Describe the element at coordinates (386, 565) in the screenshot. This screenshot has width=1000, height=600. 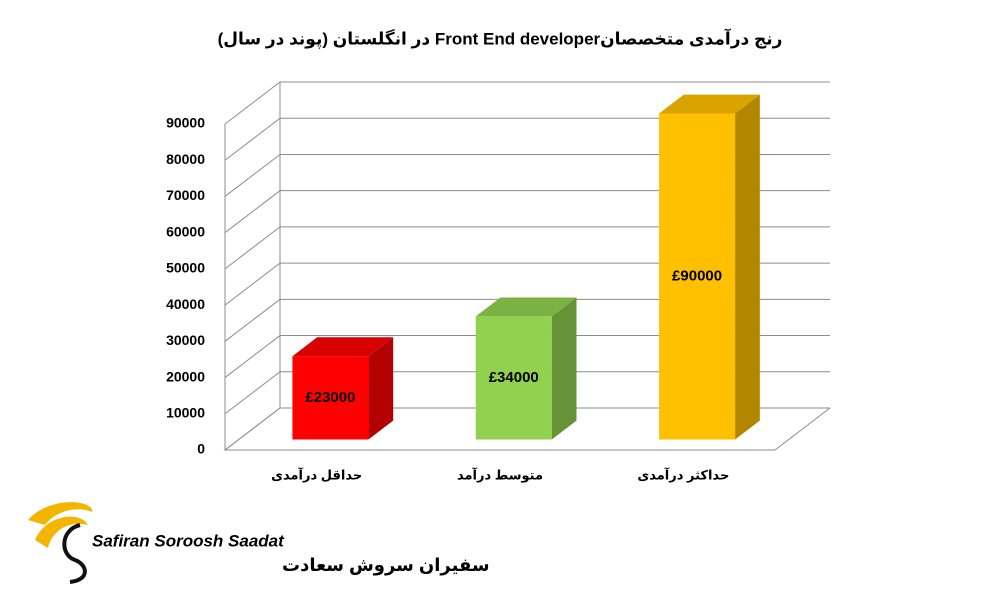
I see `logo-name-fa: سفیران سروش سعادت` at that location.